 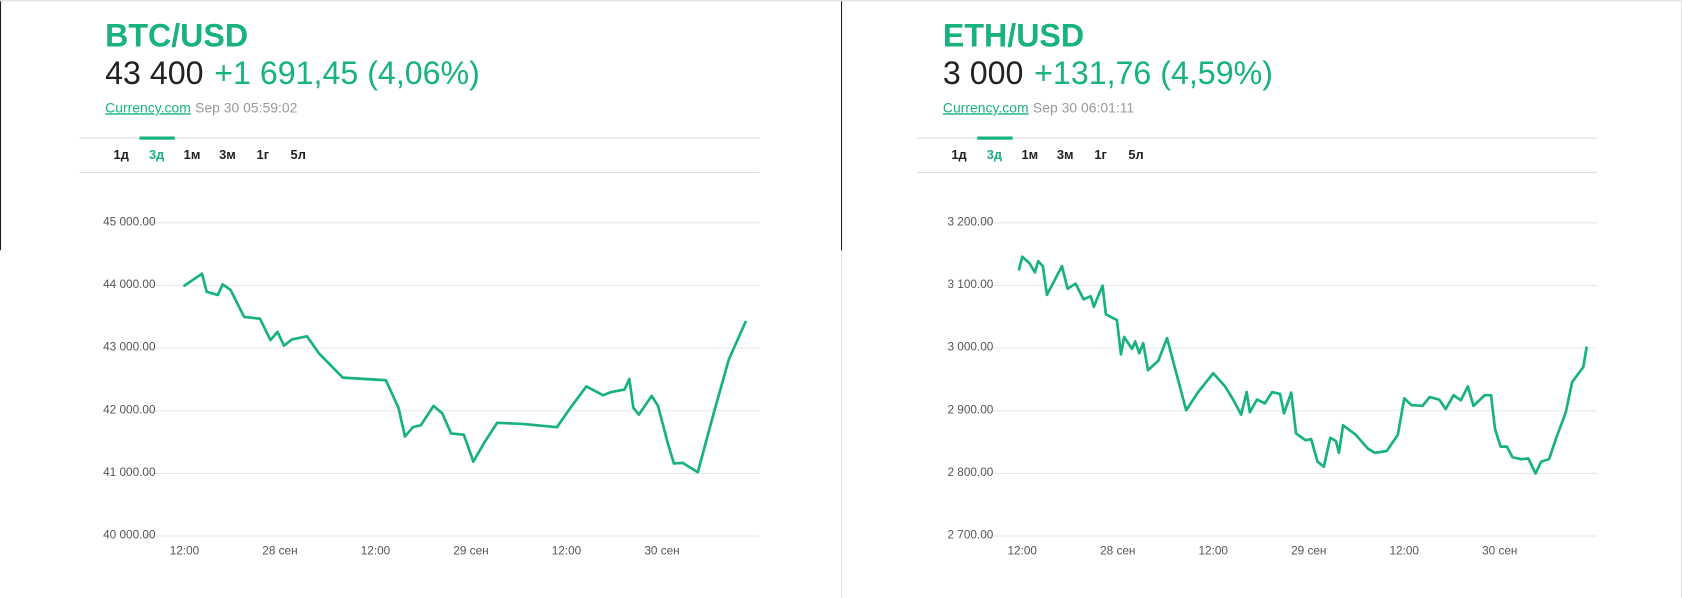 What do you see at coordinates (970, 284) in the screenshot?
I see `y-tick-label: 3 100.00` at bounding box center [970, 284].